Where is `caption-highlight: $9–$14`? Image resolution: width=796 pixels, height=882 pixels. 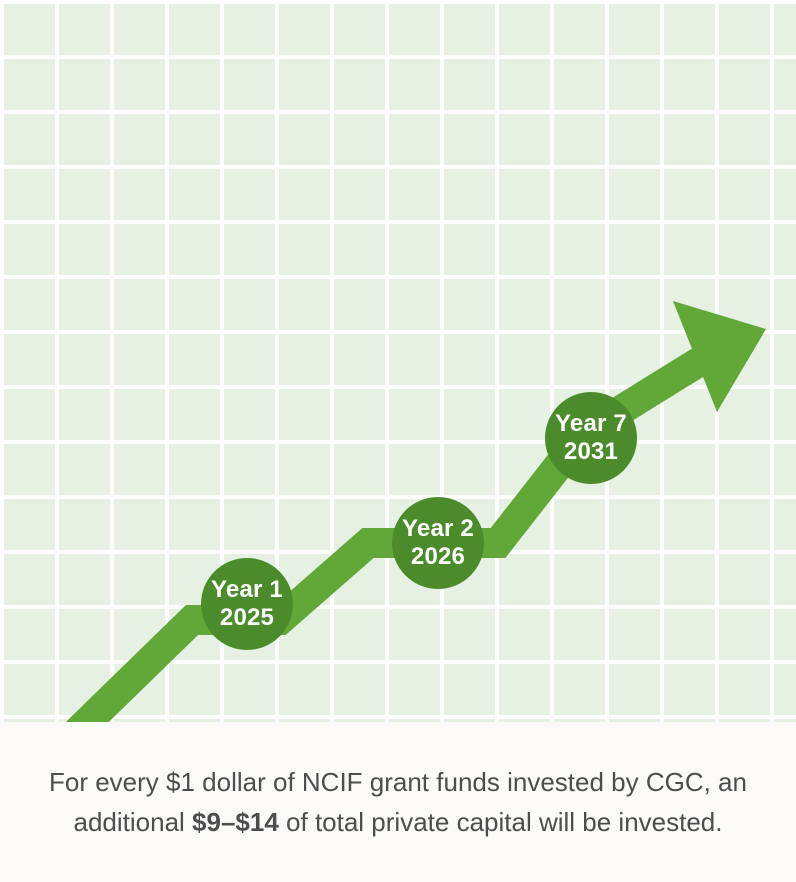 caption-highlight: $9–$14 is located at coordinates (235, 822).